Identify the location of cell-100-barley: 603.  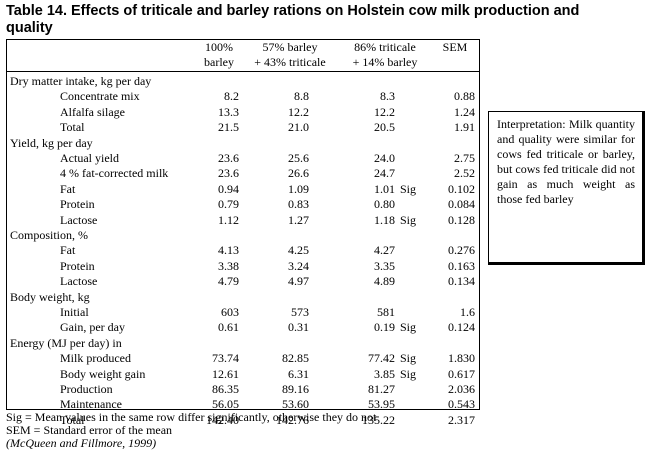
(230, 312).